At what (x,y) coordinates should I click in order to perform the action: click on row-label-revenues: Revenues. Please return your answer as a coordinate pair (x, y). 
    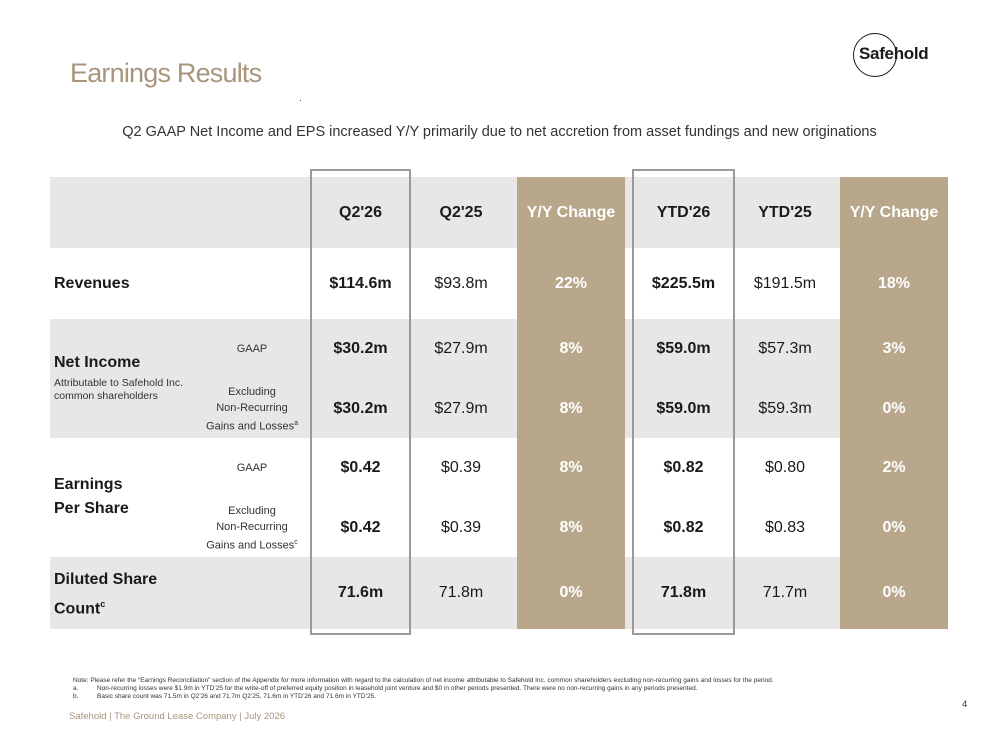
    Looking at the image, I should click on (92, 283).